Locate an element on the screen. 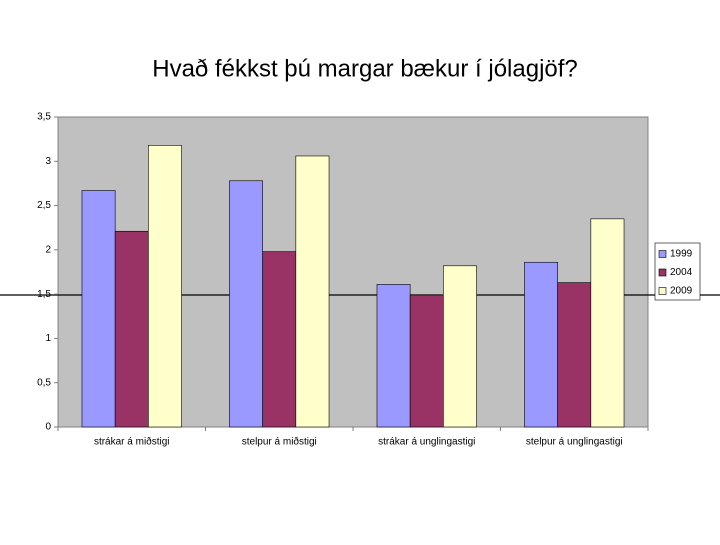 Image resolution: width=720 pixels, height=545 pixels. chart-title: Hvað fékkst þú margar bækur í jólagjöf? is located at coordinates (365, 68).